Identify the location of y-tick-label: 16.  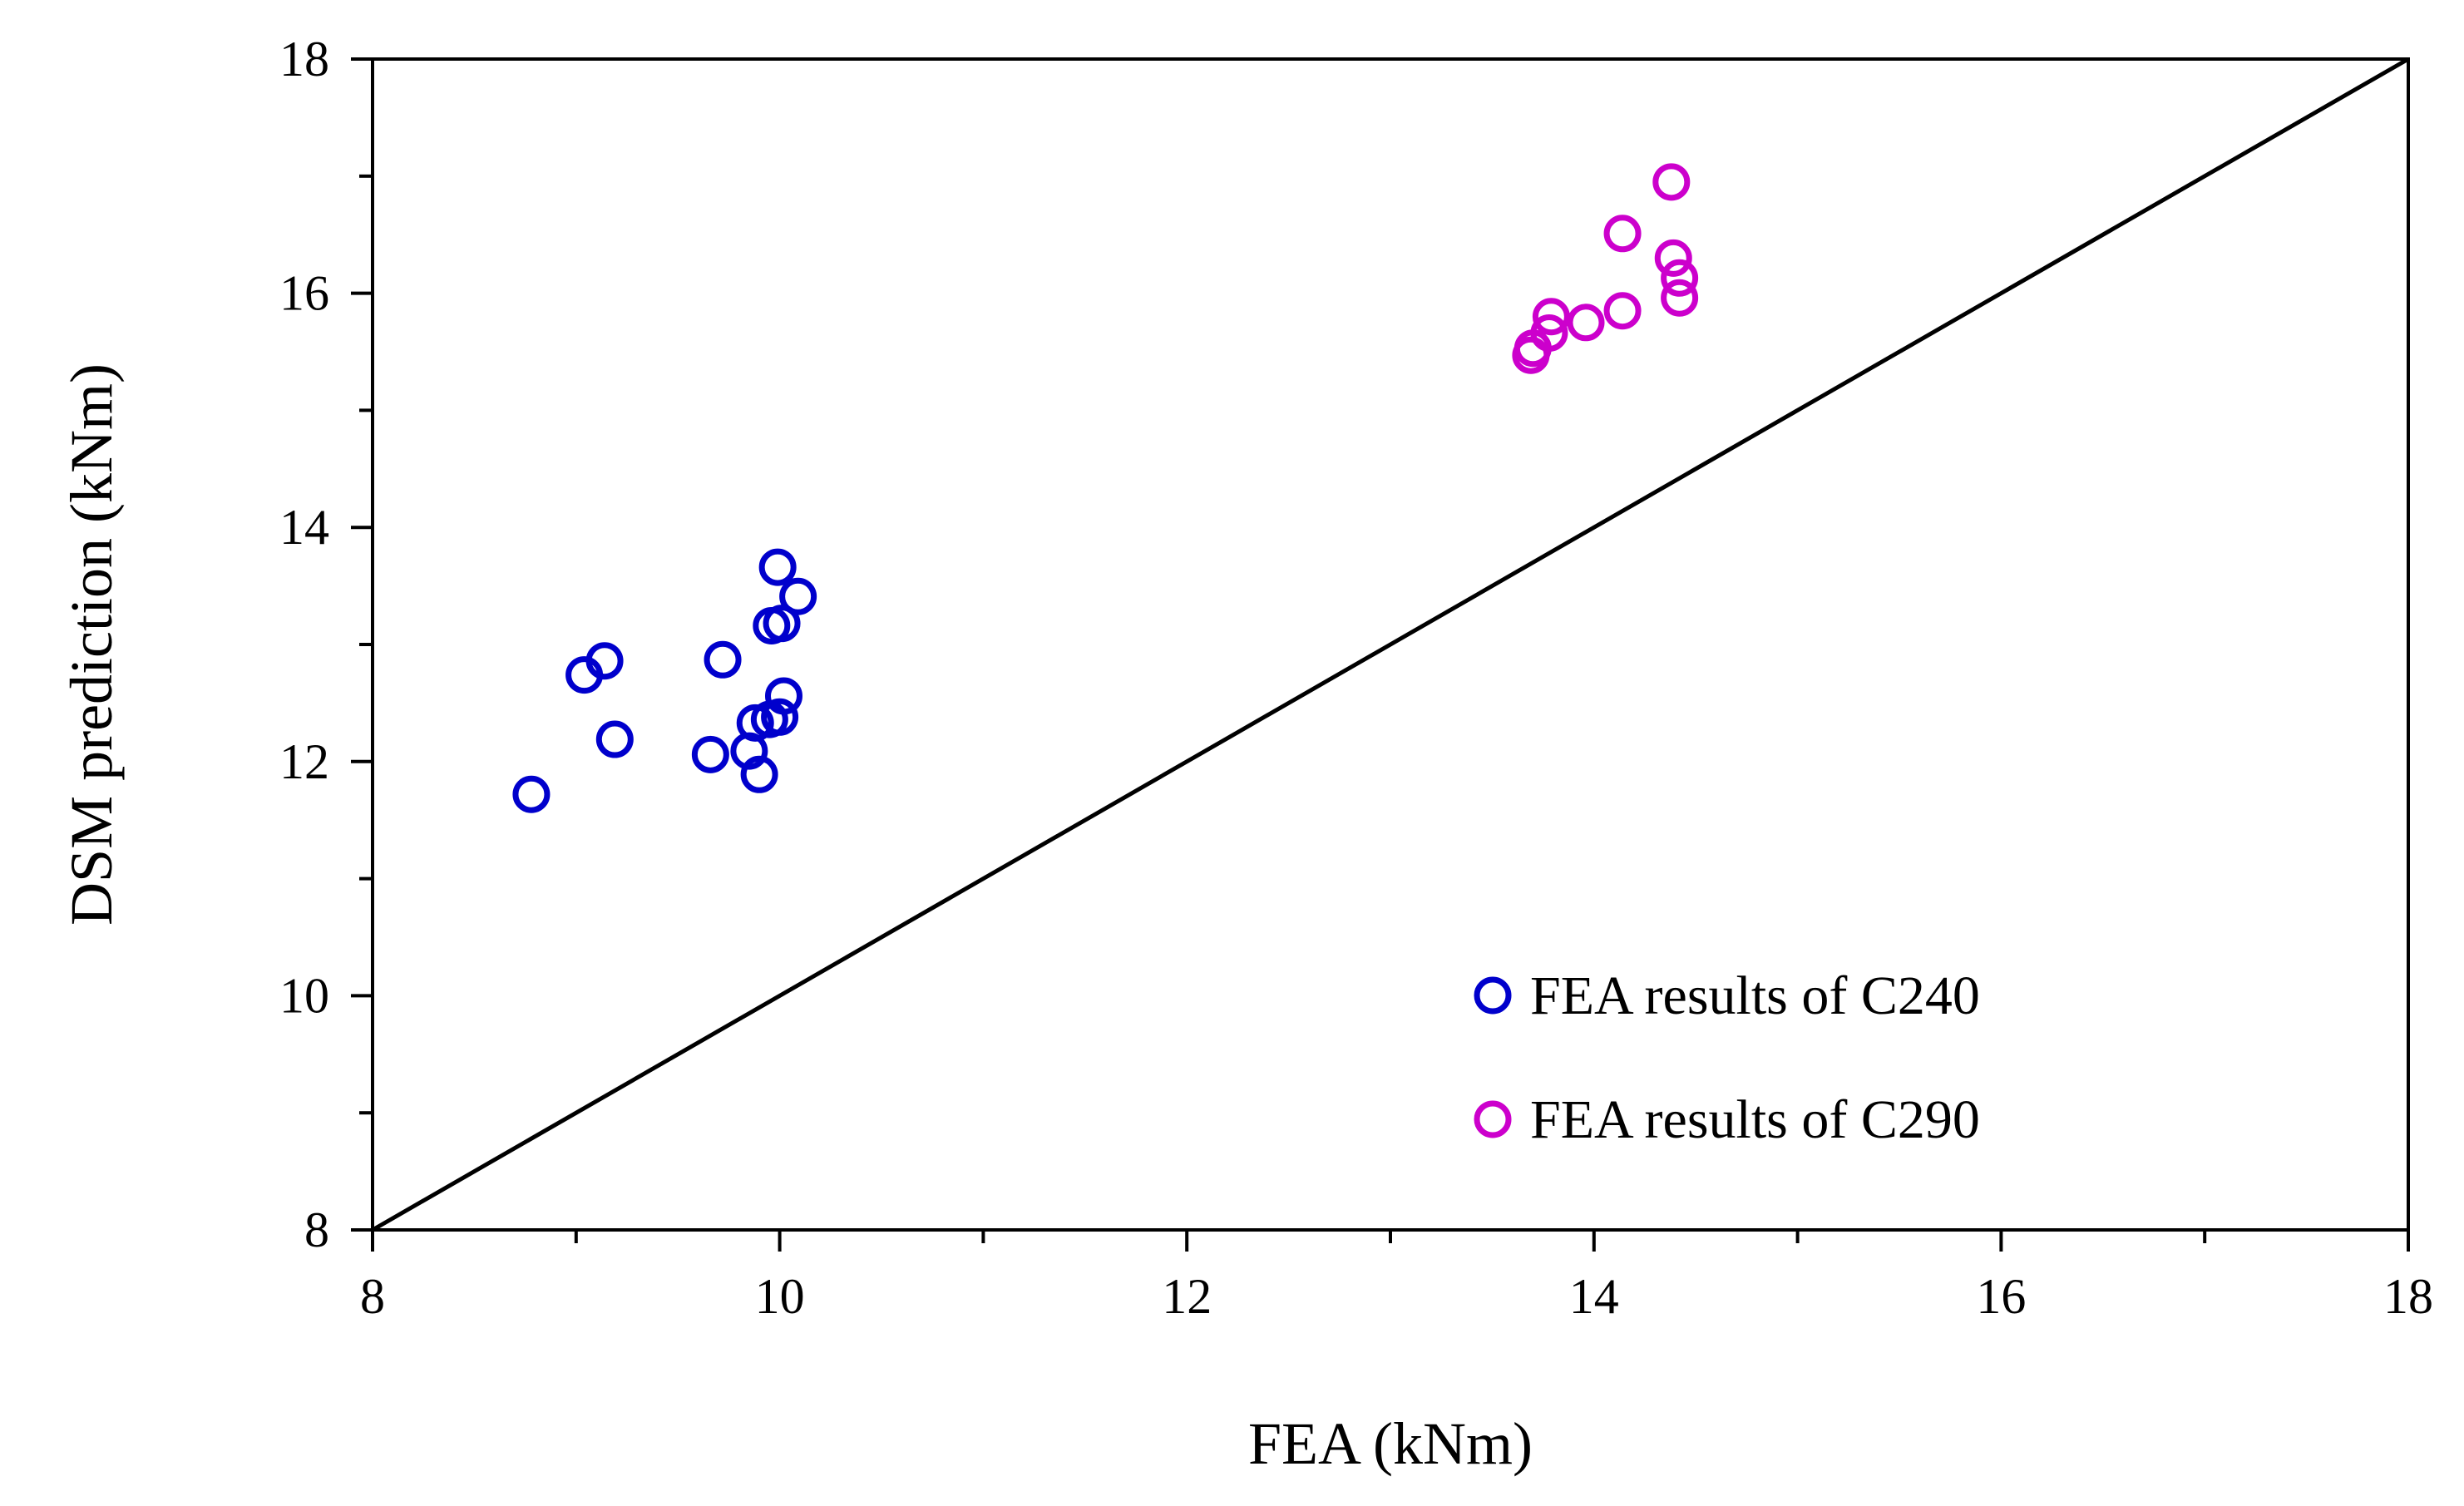
(304, 293).